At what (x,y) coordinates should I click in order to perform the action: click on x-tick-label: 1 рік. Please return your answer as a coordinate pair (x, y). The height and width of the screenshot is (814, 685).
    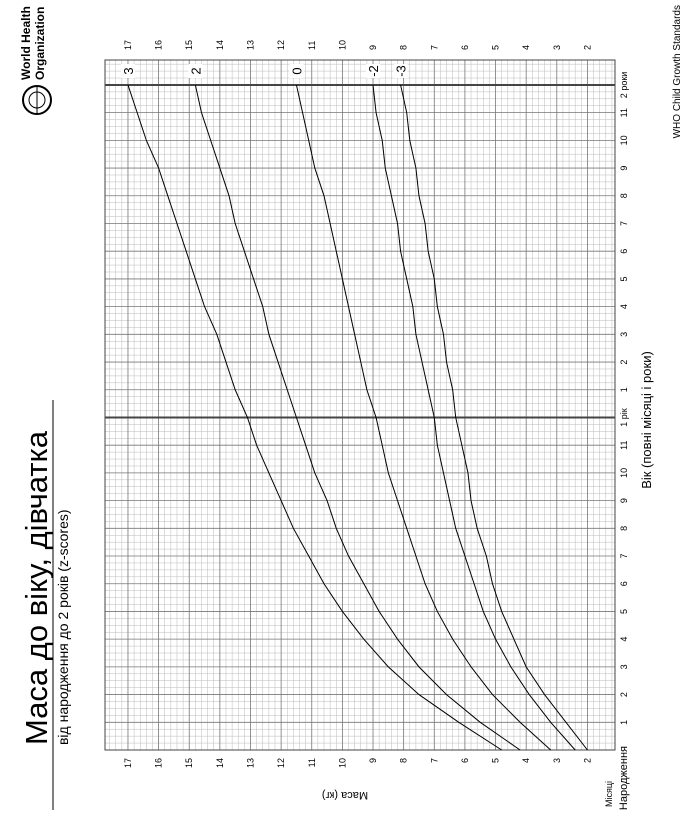
    Looking at the image, I should click on (624, 417).